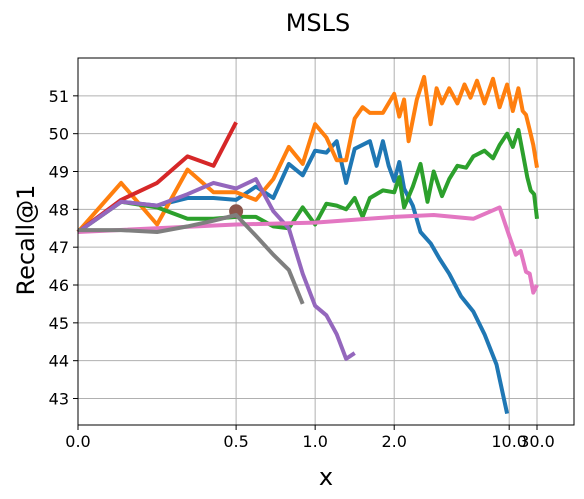  I want to click on x-tick-label: 0.5, so click(235, 441).